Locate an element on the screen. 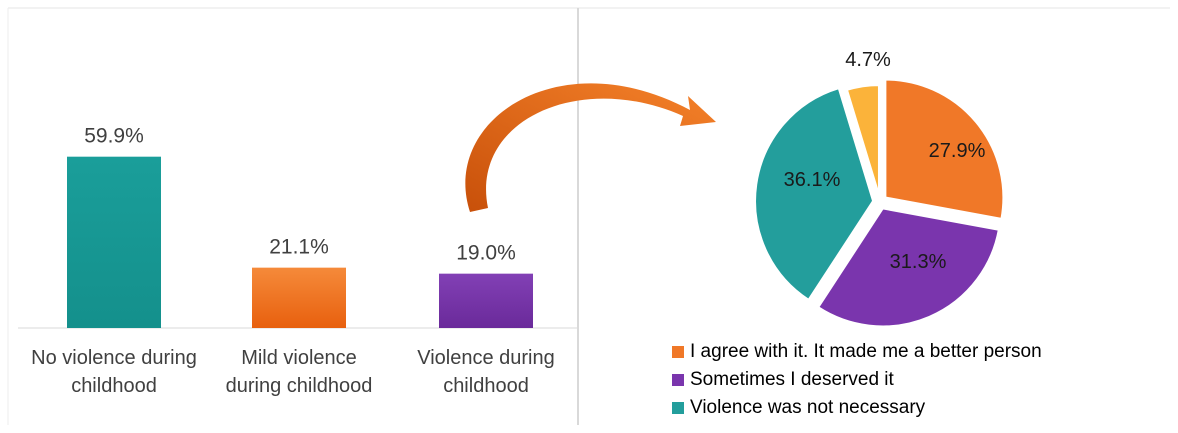 This screenshot has height=433, width=1178. pie-slice-label: 4.7% is located at coordinates (868, 60).